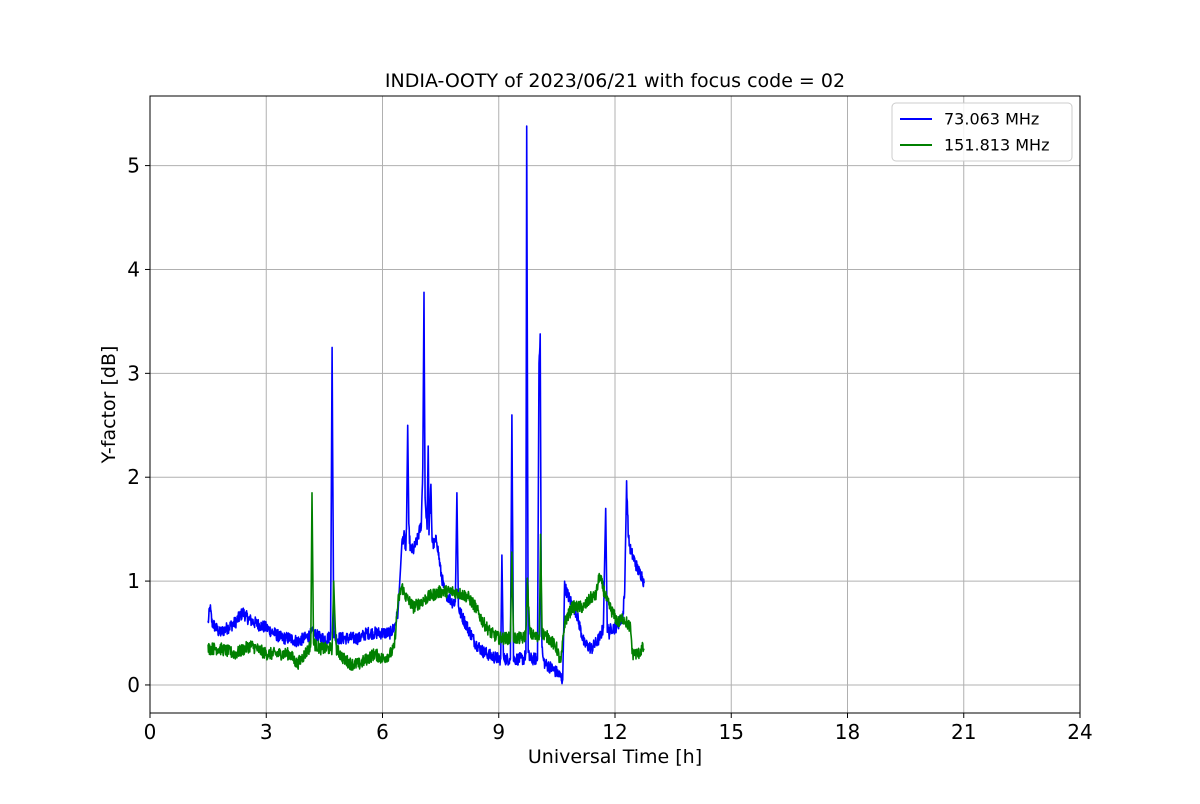 This screenshot has width=1200, height=804. Describe the element at coordinates (614, 732) in the screenshot. I see `x-tick-label: 12` at that location.